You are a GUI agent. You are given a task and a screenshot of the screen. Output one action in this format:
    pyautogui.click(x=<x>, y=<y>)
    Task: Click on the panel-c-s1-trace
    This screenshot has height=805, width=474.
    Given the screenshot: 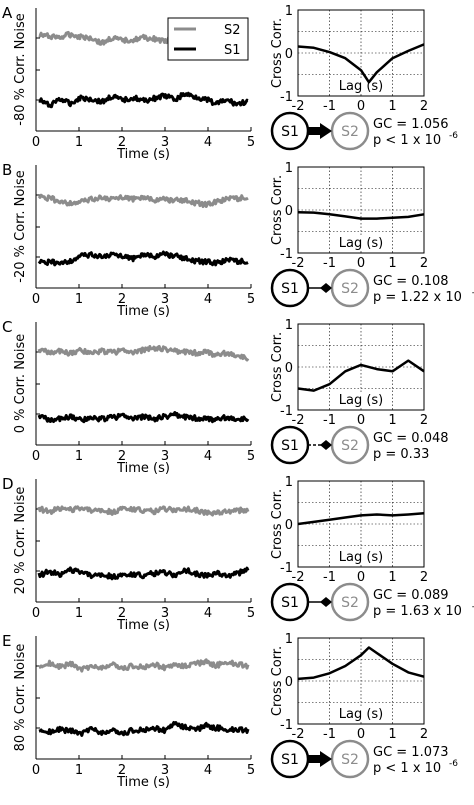 What is the action you would take?
    pyautogui.click(x=143, y=417)
    